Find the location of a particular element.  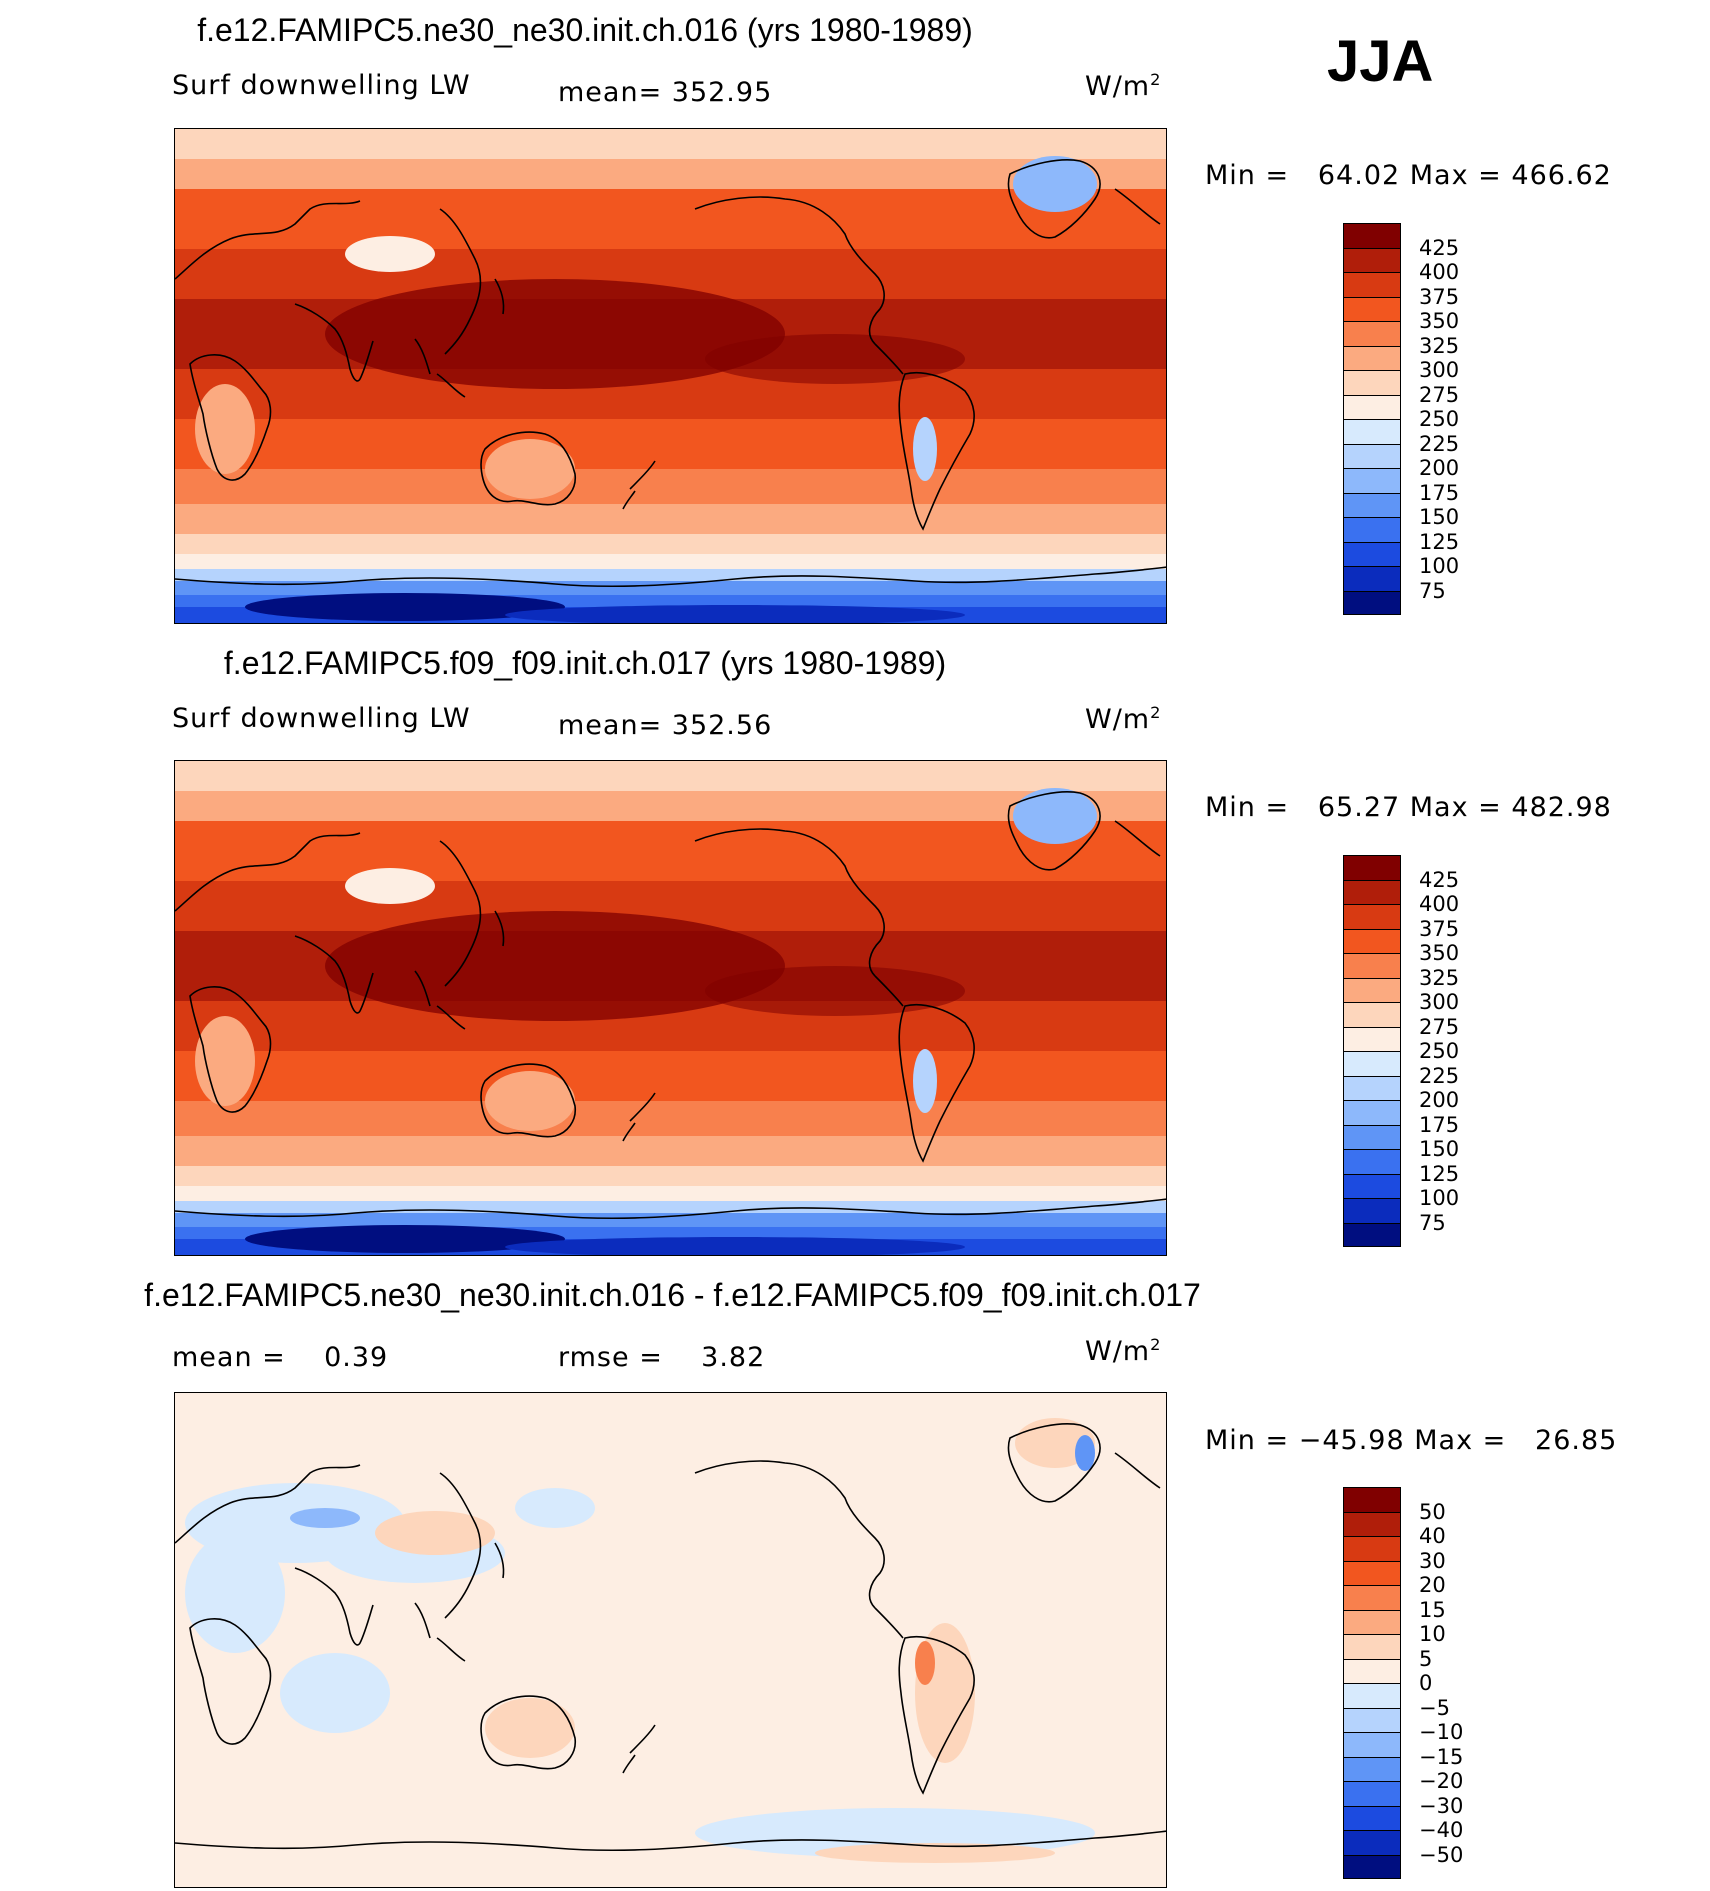

colorbar-3-tick-label: −20 is located at coordinates (1441, 1781).